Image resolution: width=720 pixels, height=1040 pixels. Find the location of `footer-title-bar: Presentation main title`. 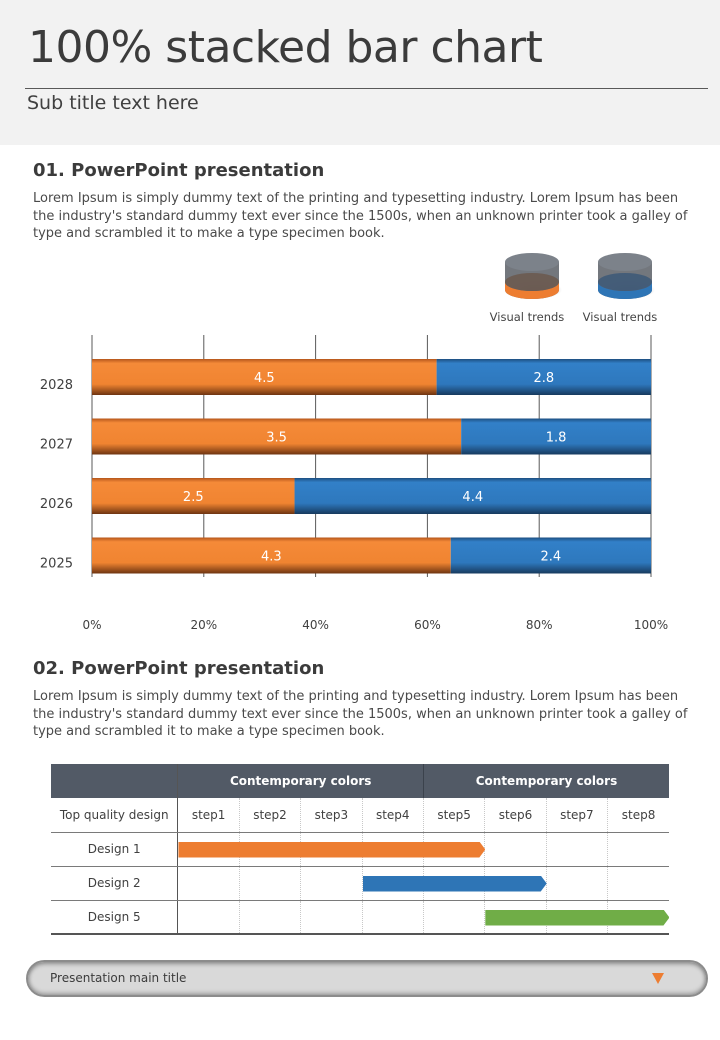

footer-title-bar: Presentation main title is located at coordinates (367, 978).